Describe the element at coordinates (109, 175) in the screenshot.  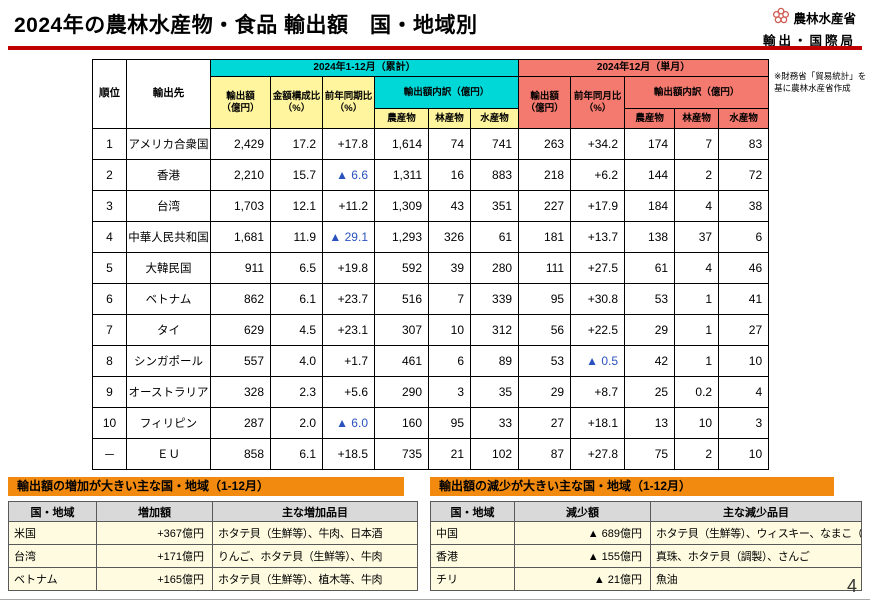
I see `rank-cell: 2` at that location.